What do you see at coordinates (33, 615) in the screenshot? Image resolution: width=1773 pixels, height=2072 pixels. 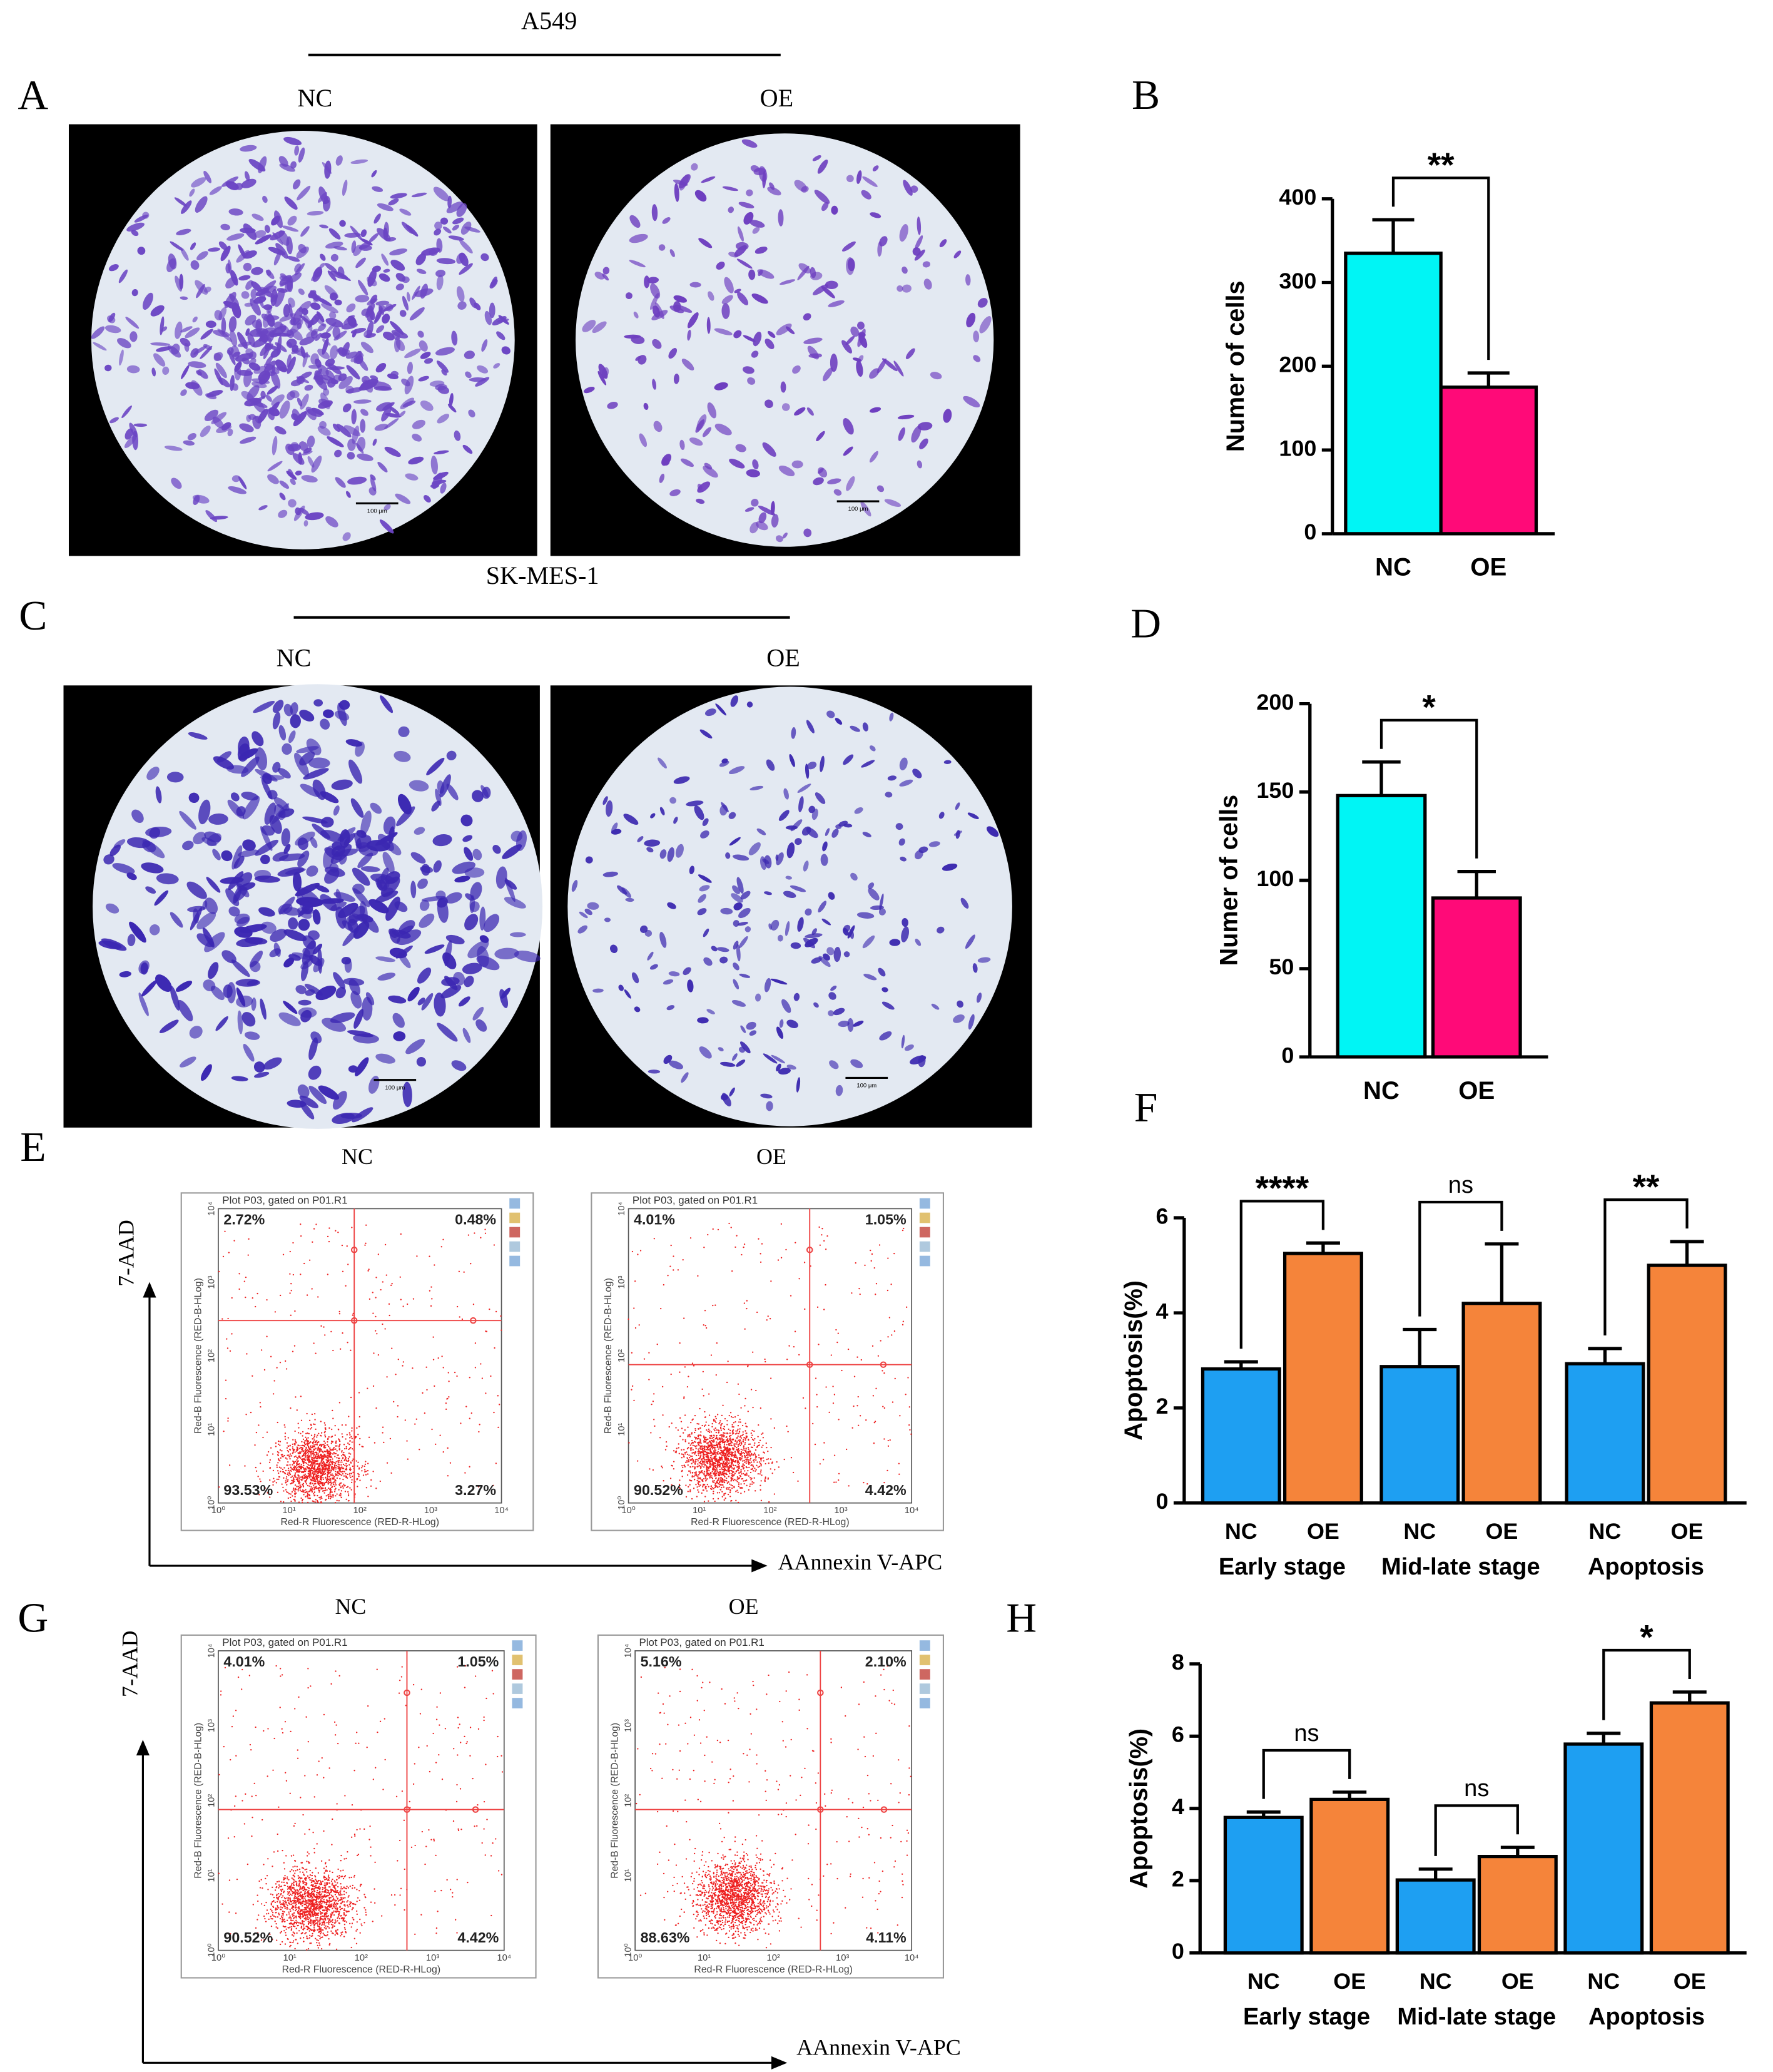 I see `panel-label: C` at bounding box center [33, 615].